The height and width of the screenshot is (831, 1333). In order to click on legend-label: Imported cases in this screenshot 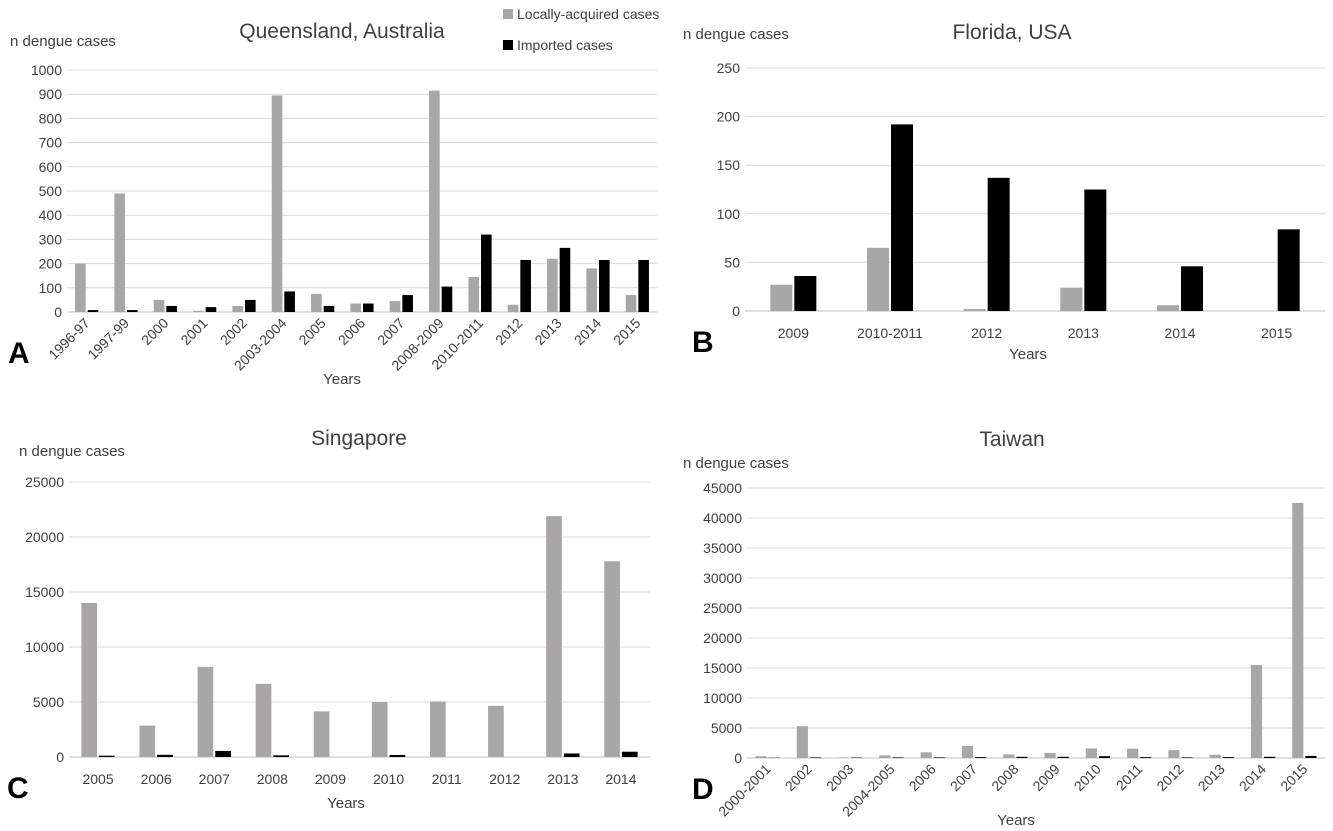, I will do `click(565, 45)`.